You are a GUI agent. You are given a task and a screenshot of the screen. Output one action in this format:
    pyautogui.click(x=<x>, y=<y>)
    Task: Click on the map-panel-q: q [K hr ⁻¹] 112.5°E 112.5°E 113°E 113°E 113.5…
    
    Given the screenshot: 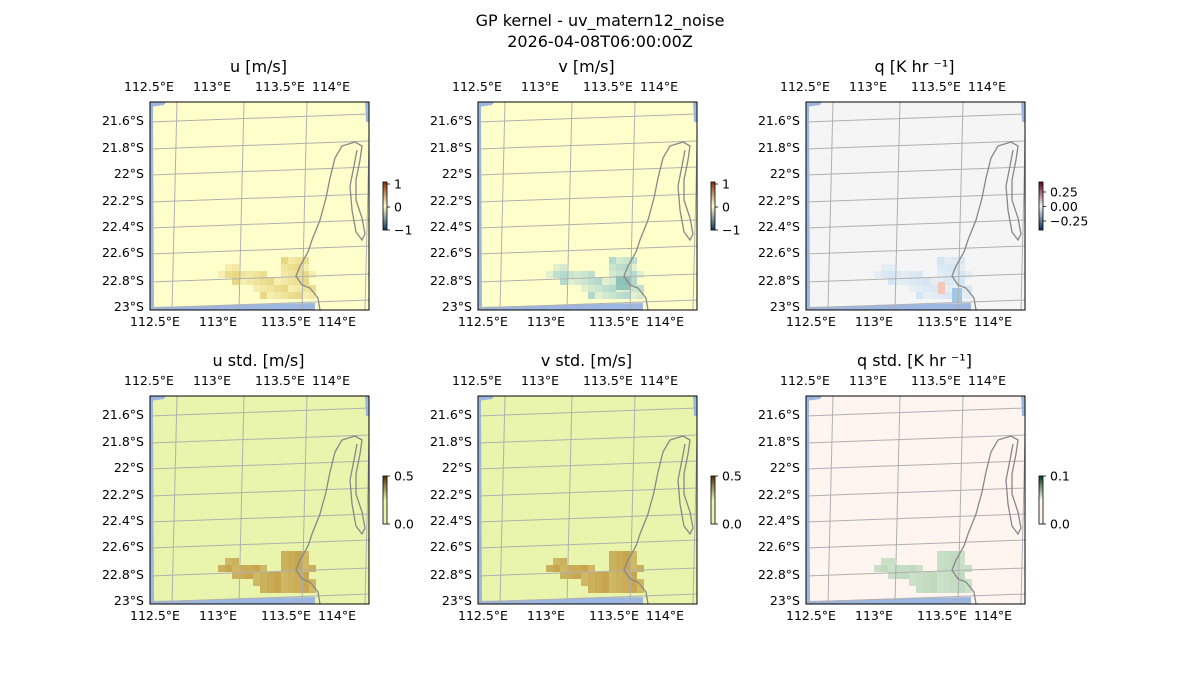 What is the action you would take?
    pyautogui.click(x=923, y=193)
    